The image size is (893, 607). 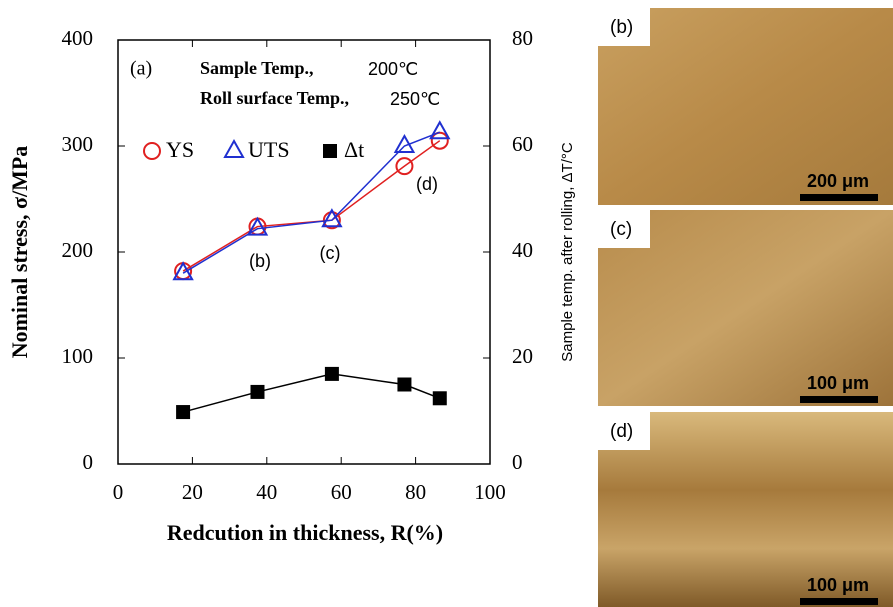 What do you see at coordinates (621, 229) in the screenshot?
I see `panel-label: (c)` at bounding box center [621, 229].